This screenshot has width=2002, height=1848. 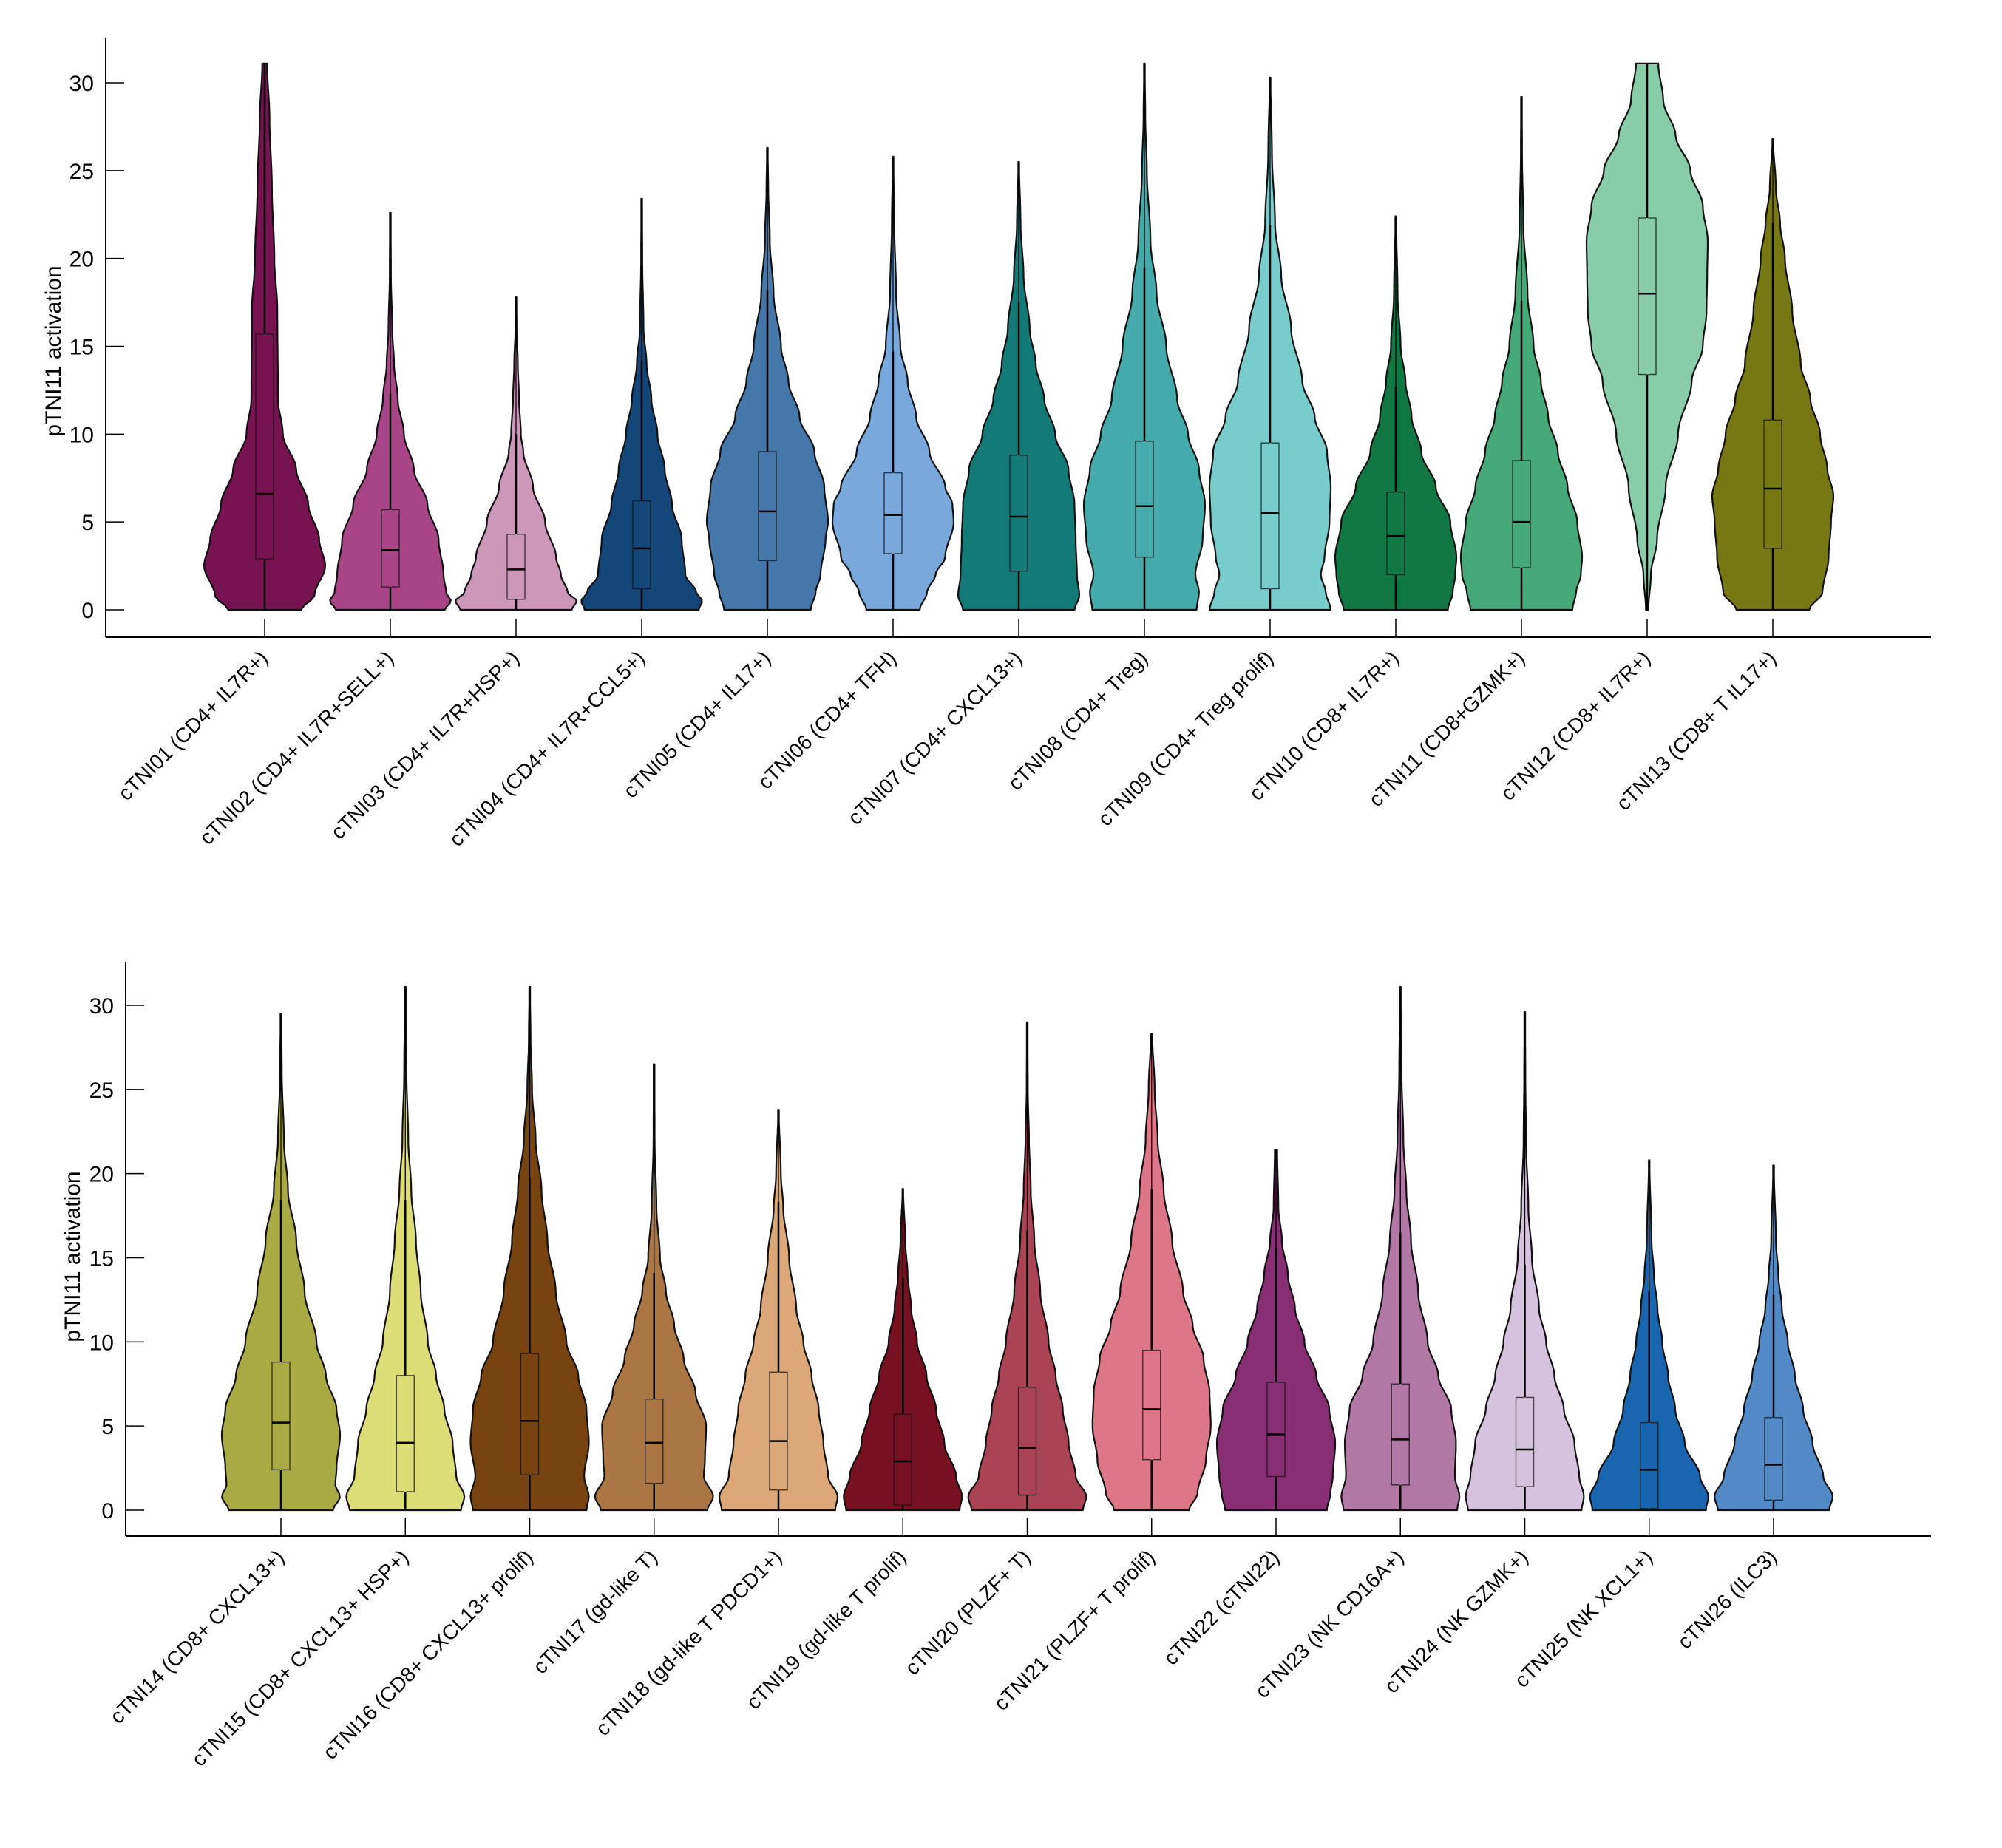 What do you see at coordinates (1078, 721) in the screenshot?
I see `x-tick-label: cTNI08 (CD4+ Treg)` at bounding box center [1078, 721].